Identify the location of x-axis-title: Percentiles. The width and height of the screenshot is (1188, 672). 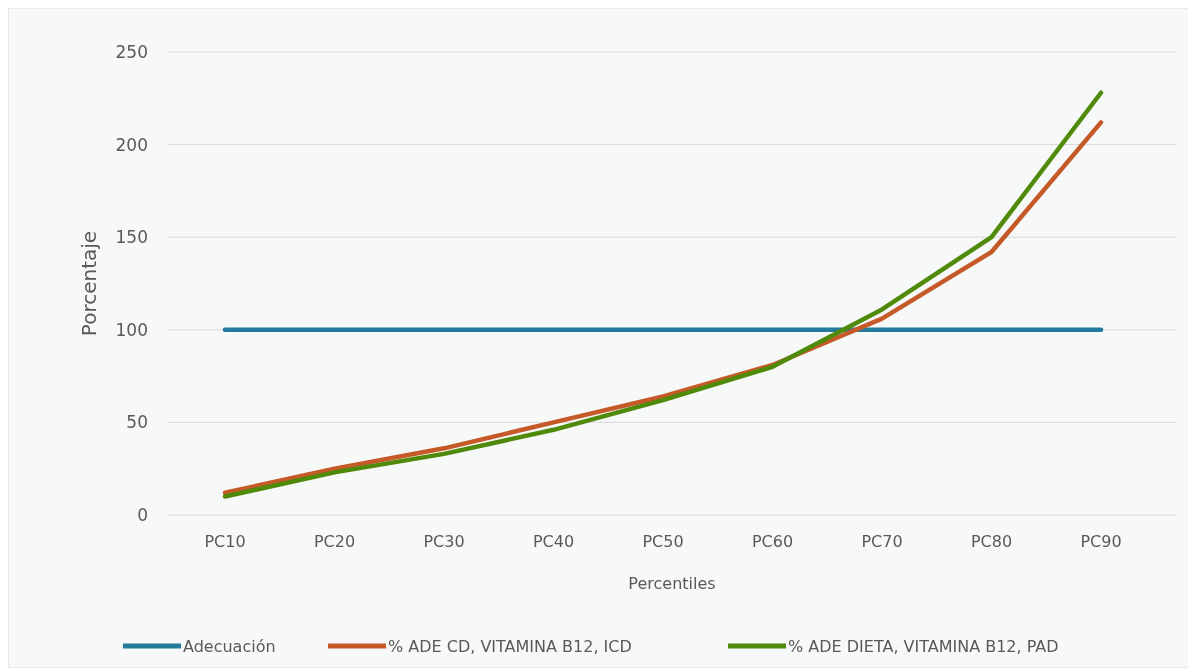
(672, 583).